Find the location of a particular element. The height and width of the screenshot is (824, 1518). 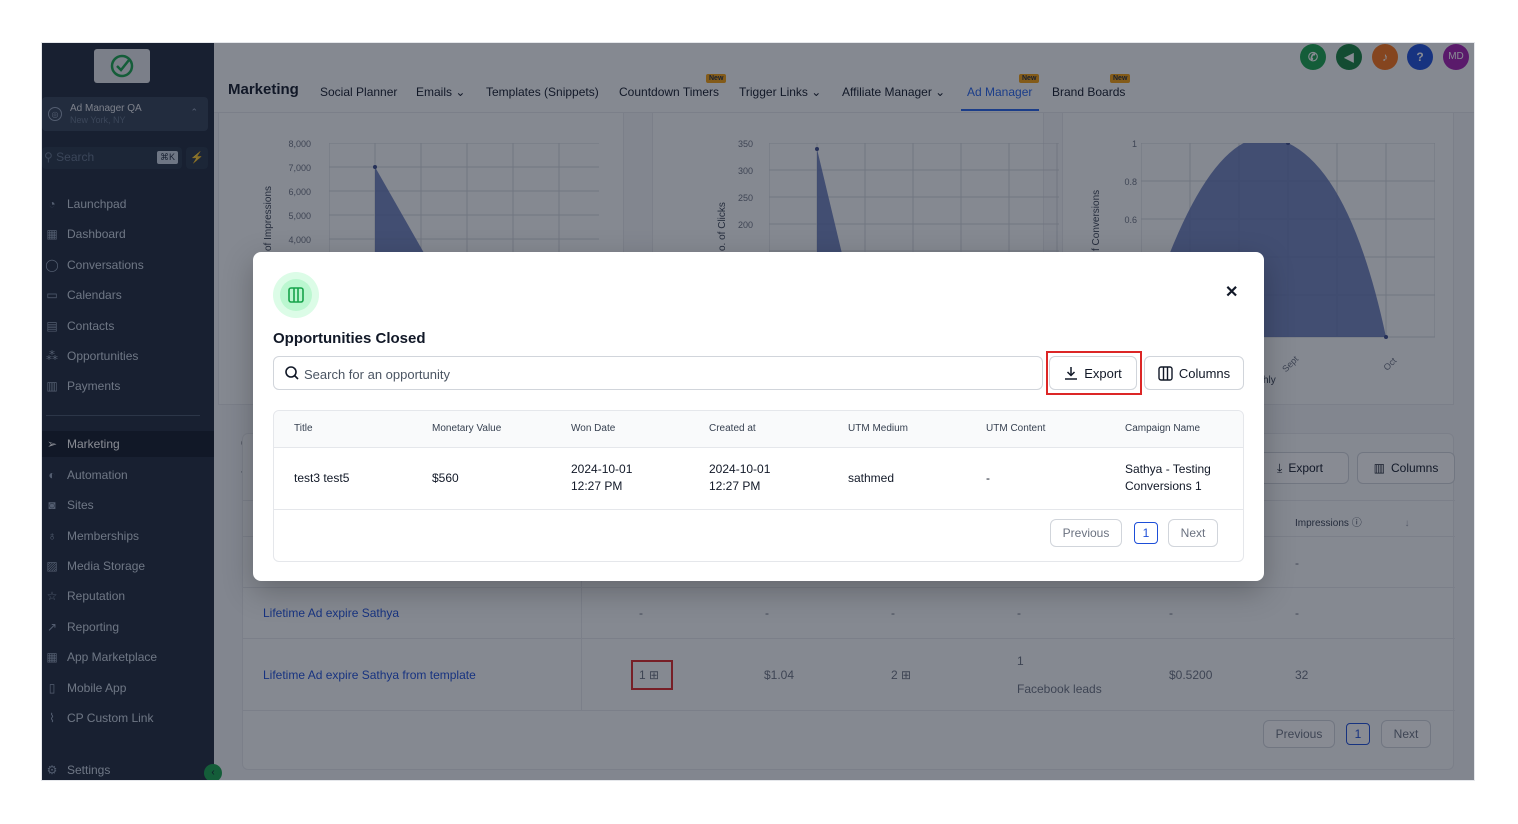

column-header-utm-content: UTM Content is located at coordinates (1016, 428).